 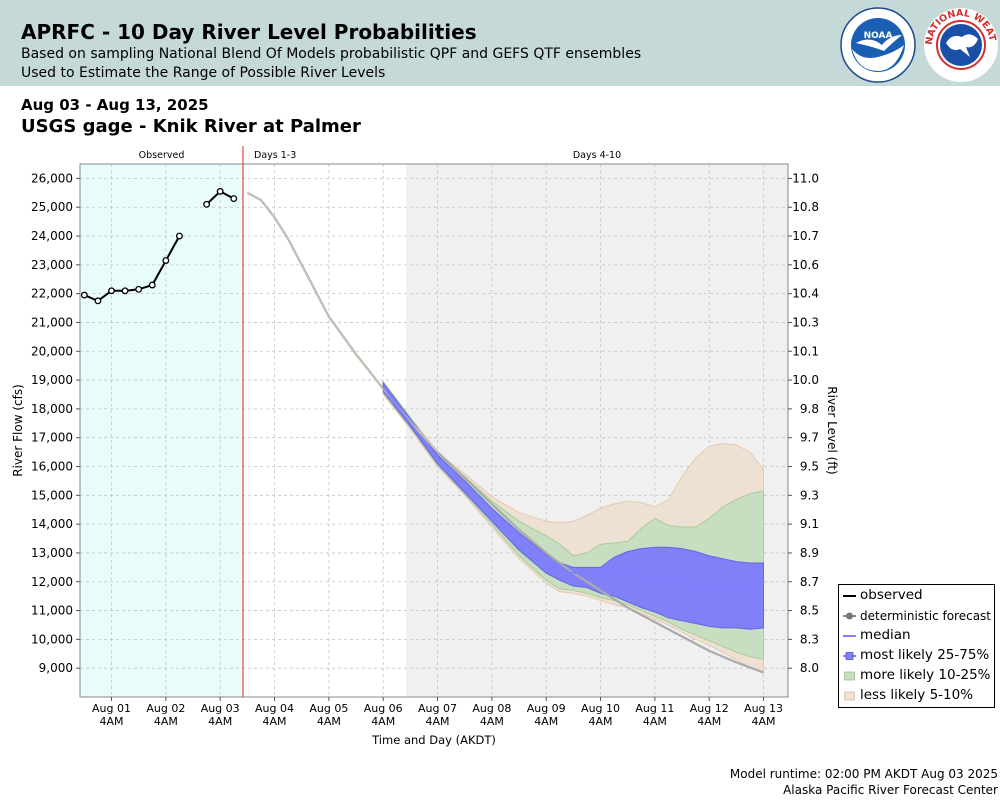 I want to click on y-right-tick-label: 10.4, so click(x=805, y=294).